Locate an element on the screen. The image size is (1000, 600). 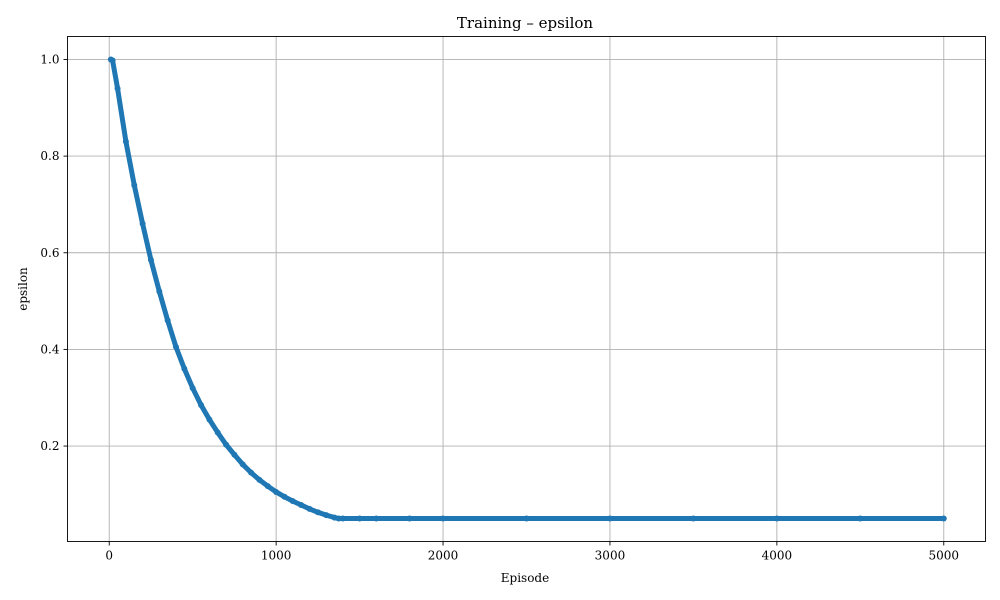
y-axis-ticks: 0.2 0.4 0.6 0.8 1.0 is located at coordinates (54, 252).